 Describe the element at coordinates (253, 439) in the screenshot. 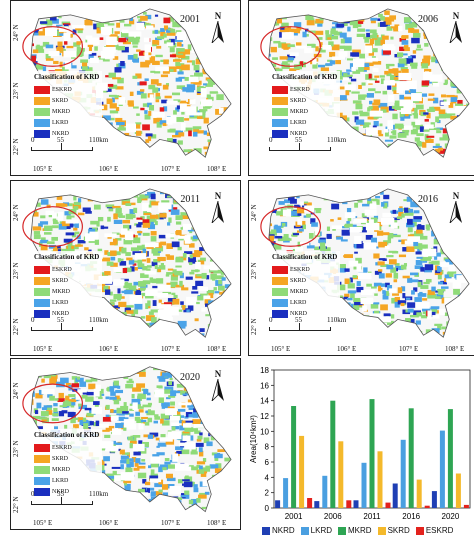

I see `y-axis-label: Area(10⁴km²)` at that location.